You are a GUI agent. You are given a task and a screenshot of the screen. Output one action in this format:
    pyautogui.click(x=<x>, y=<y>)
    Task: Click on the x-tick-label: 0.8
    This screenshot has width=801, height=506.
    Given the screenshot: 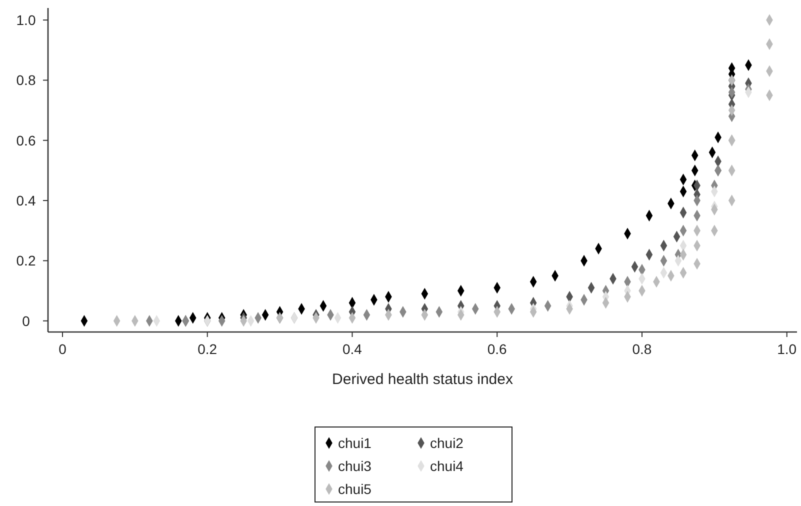 What is the action you would take?
    pyautogui.click(x=642, y=349)
    